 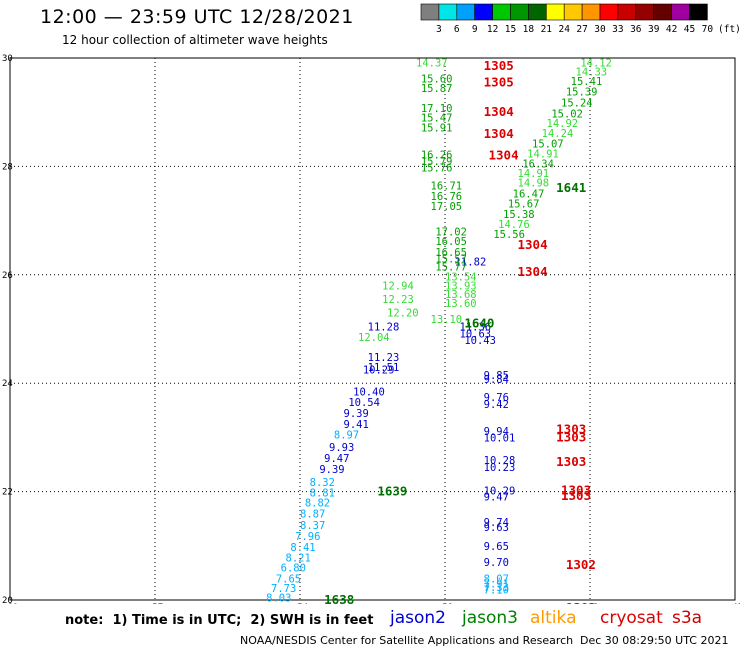 What do you see at coordinates (708, 29) in the screenshot?
I see `colorbar-tick-label: 70` at bounding box center [708, 29].